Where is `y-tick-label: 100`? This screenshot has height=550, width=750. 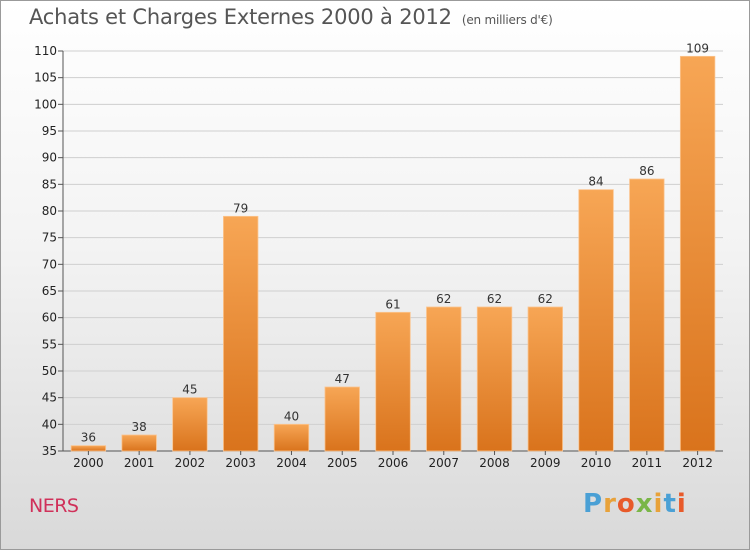 y-tick-label: 100 is located at coordinates (45, 104).